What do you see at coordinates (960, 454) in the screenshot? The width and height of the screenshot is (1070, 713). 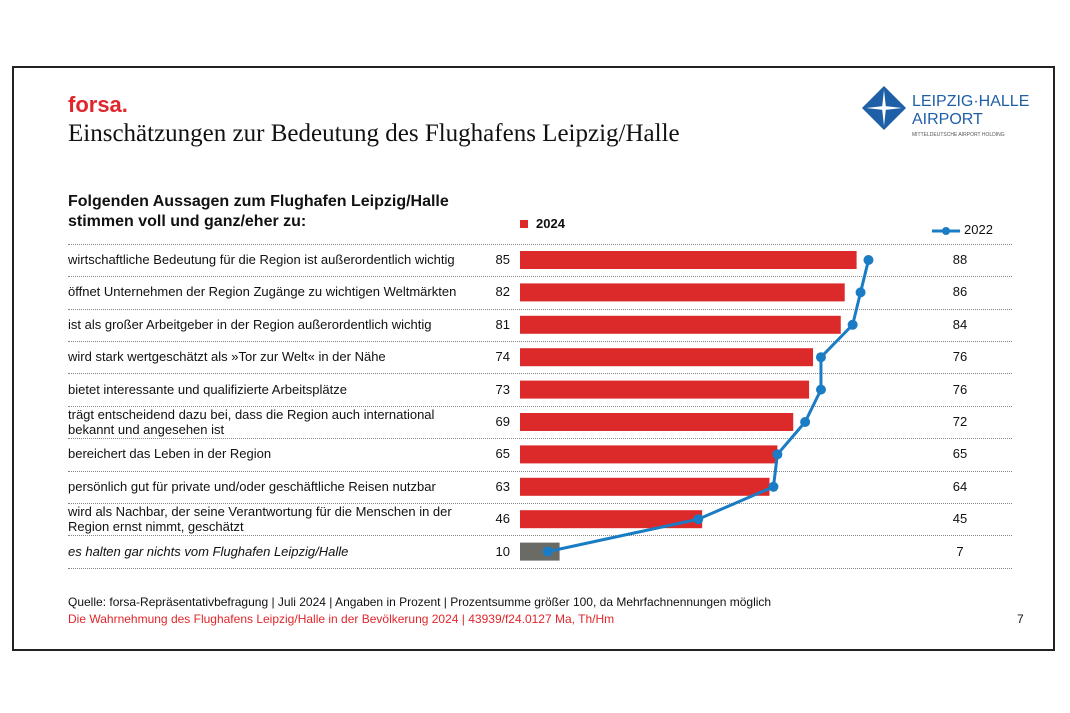 I see `value-2022: 65` at bounding box center [960, 454].